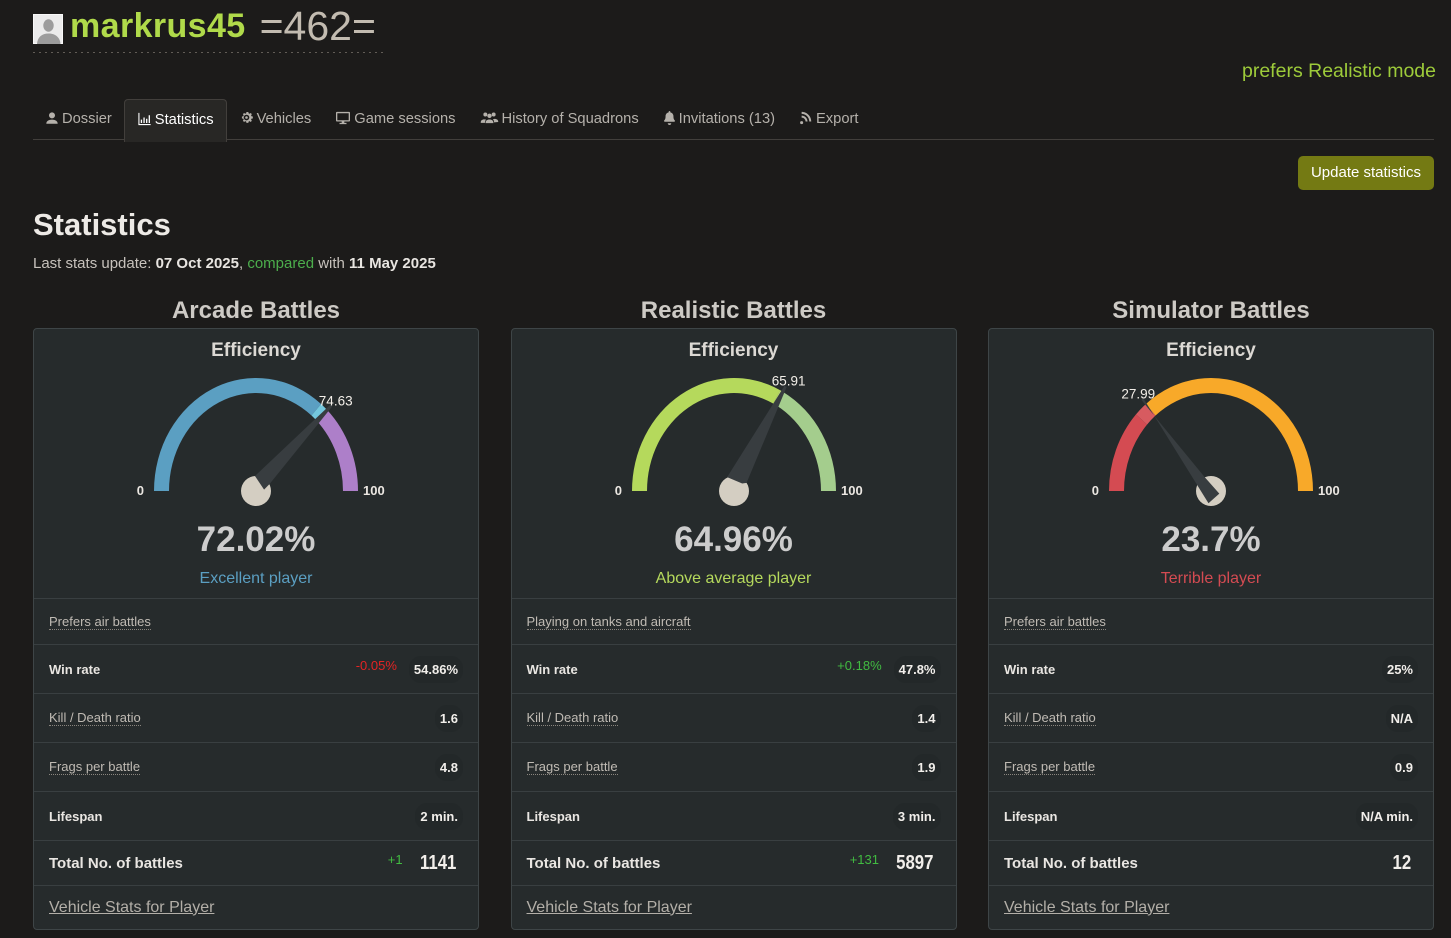 This screenshot has width=1451, height=938. Describe the element at coordinates (788, 380) in the screenshot. I see `svg-text: 65.91` at that location.